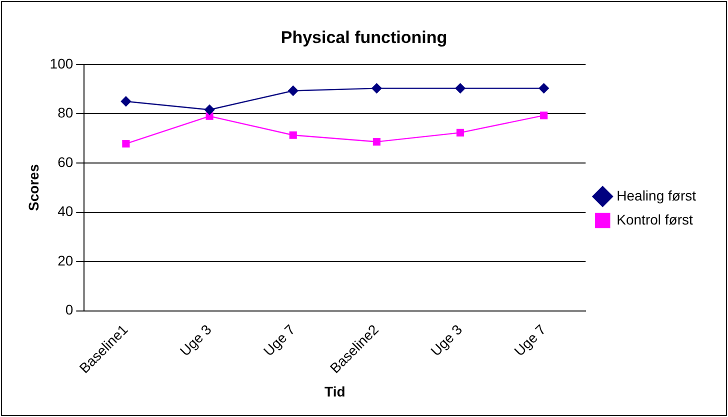 Image resolution: width=728 pixels, height=417 pixels. I want to click on y-tick-label: 40, so click(66, 211).